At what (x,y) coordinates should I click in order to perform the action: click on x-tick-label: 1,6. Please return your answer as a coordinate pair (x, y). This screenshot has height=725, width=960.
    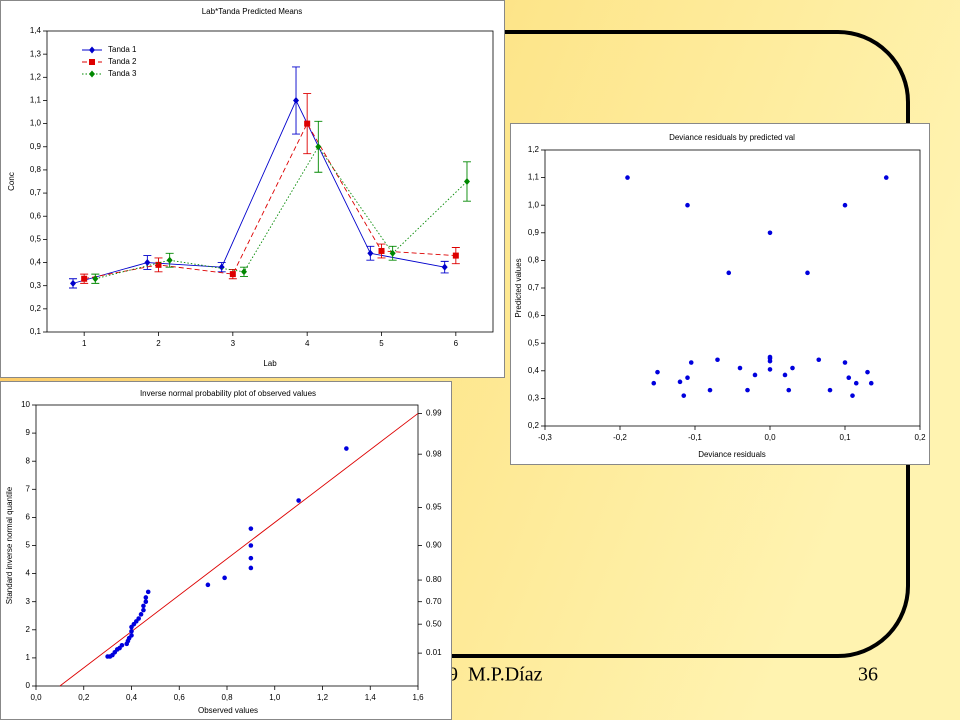
    Looking at the image, I should click on (418, 697).